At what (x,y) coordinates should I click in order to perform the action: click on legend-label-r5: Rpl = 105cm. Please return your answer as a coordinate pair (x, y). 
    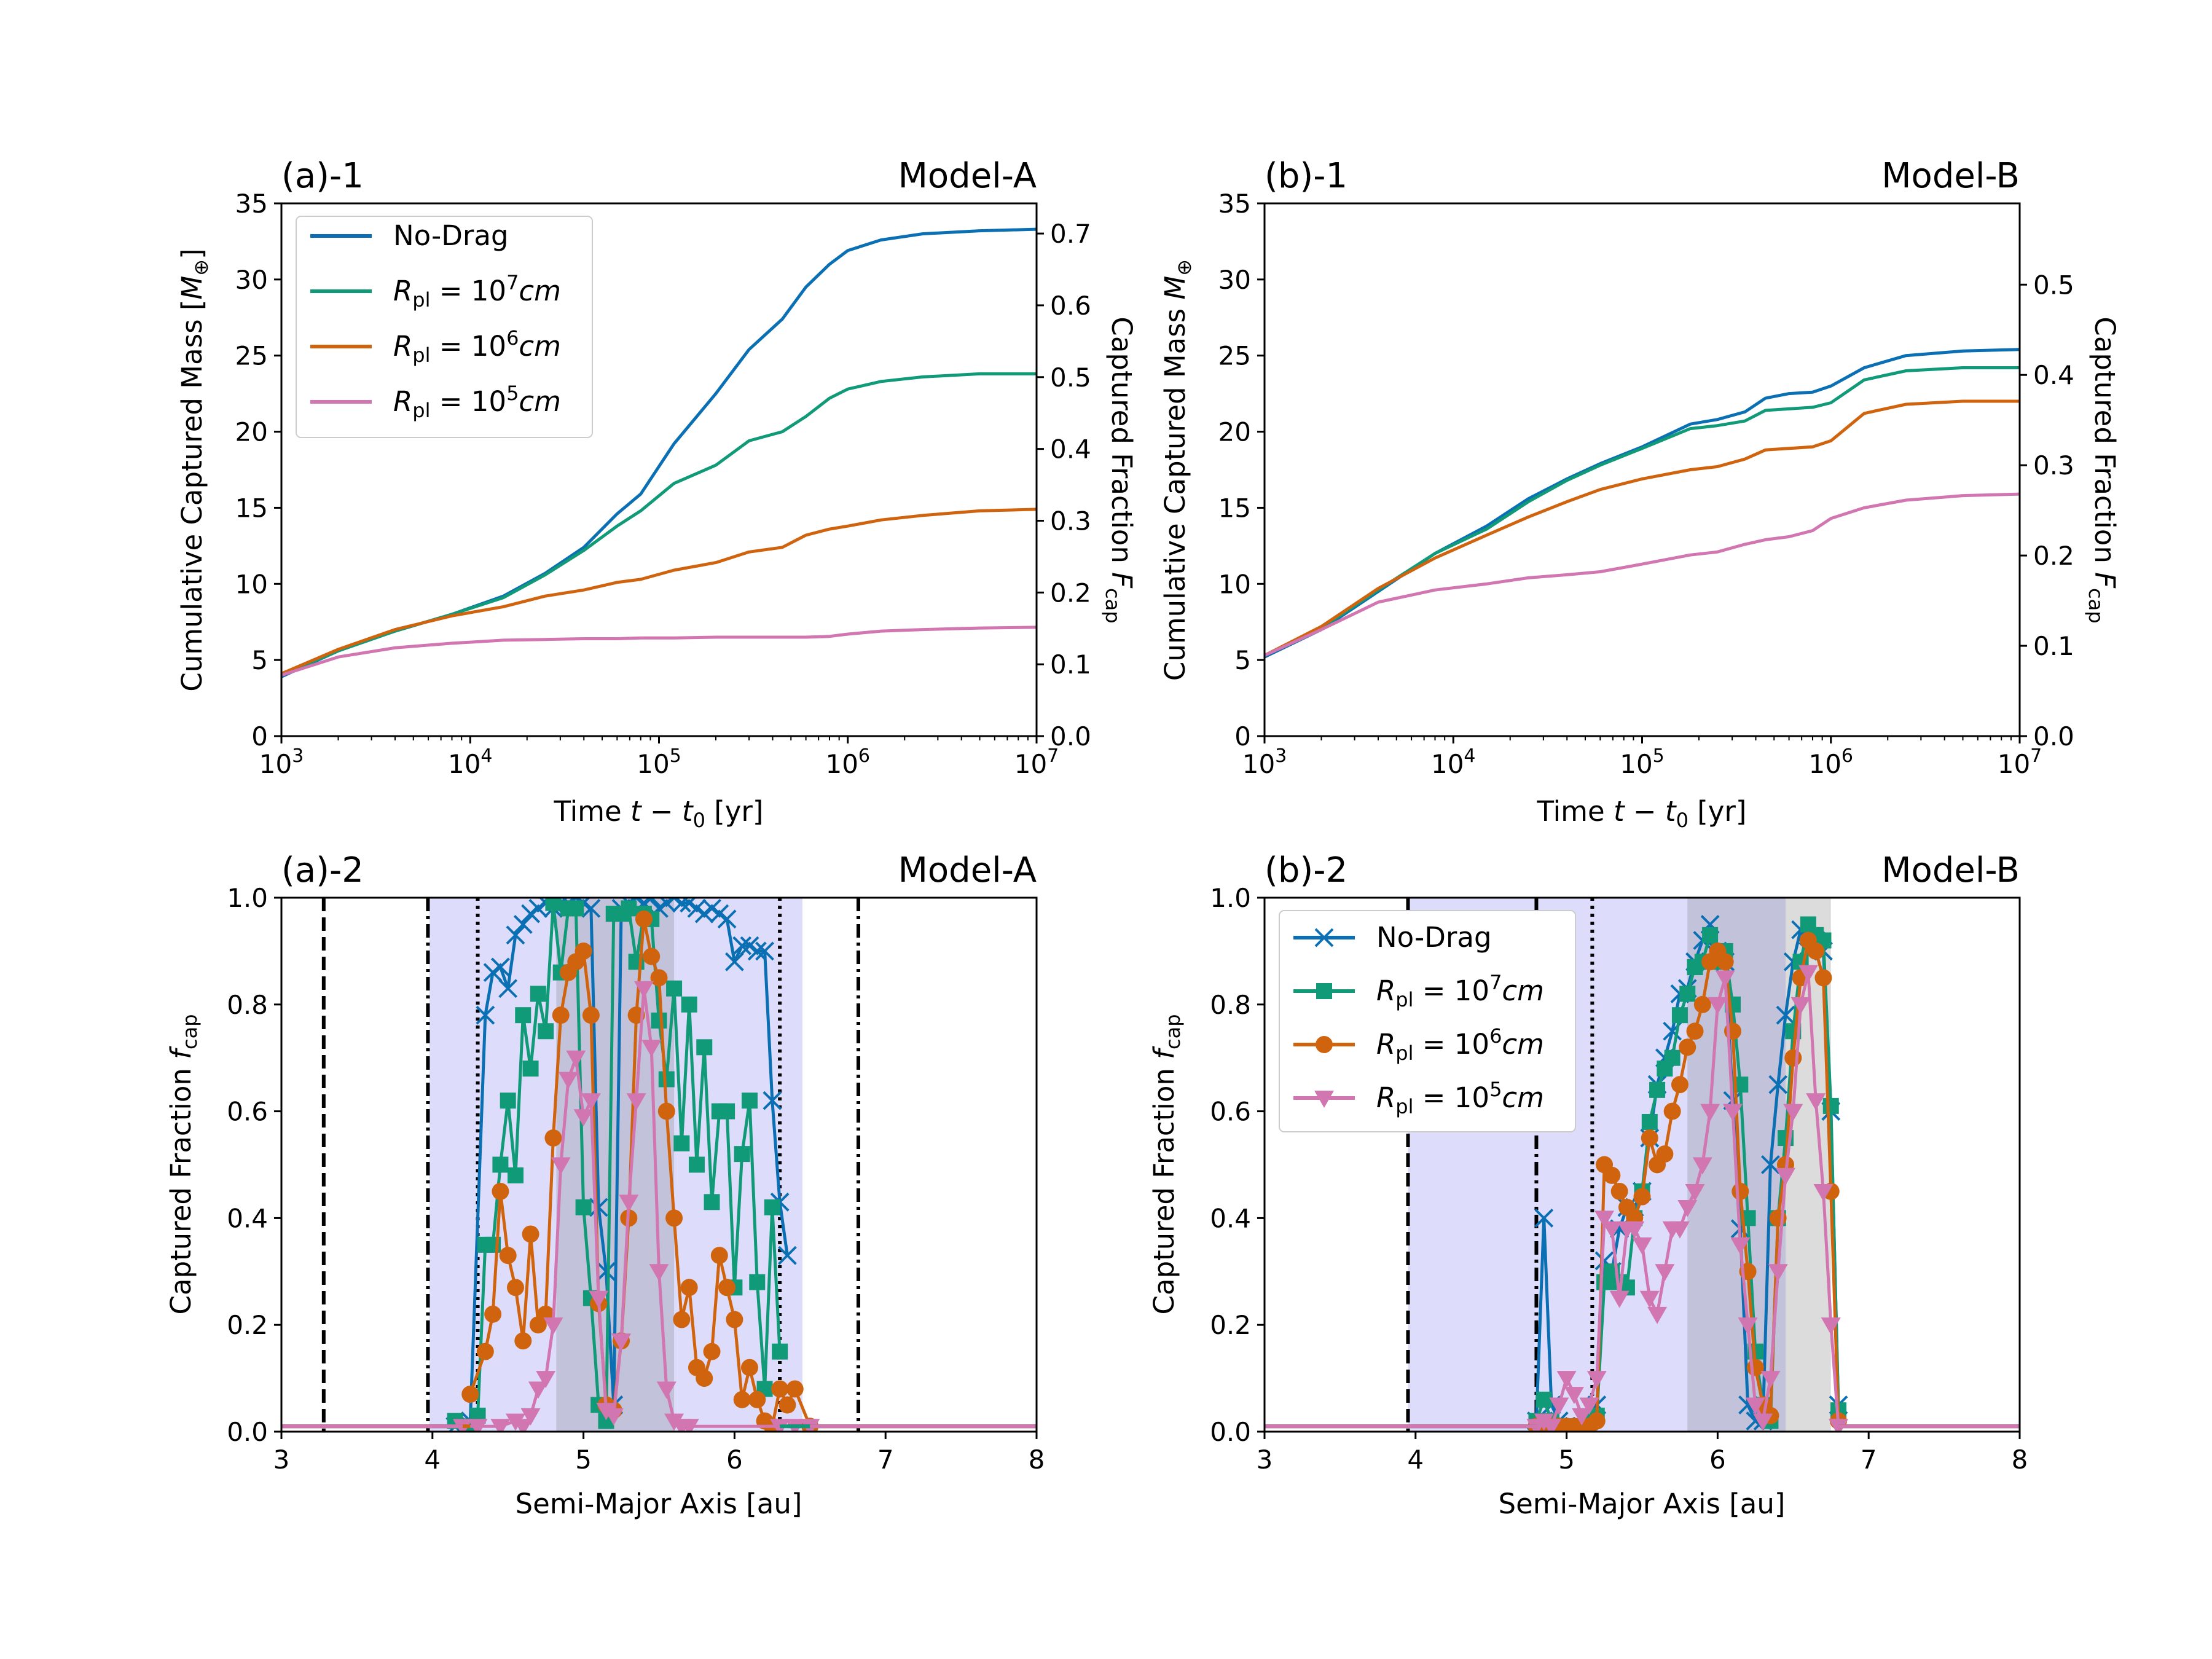
    Looking at the image, I should click on (477, 402).